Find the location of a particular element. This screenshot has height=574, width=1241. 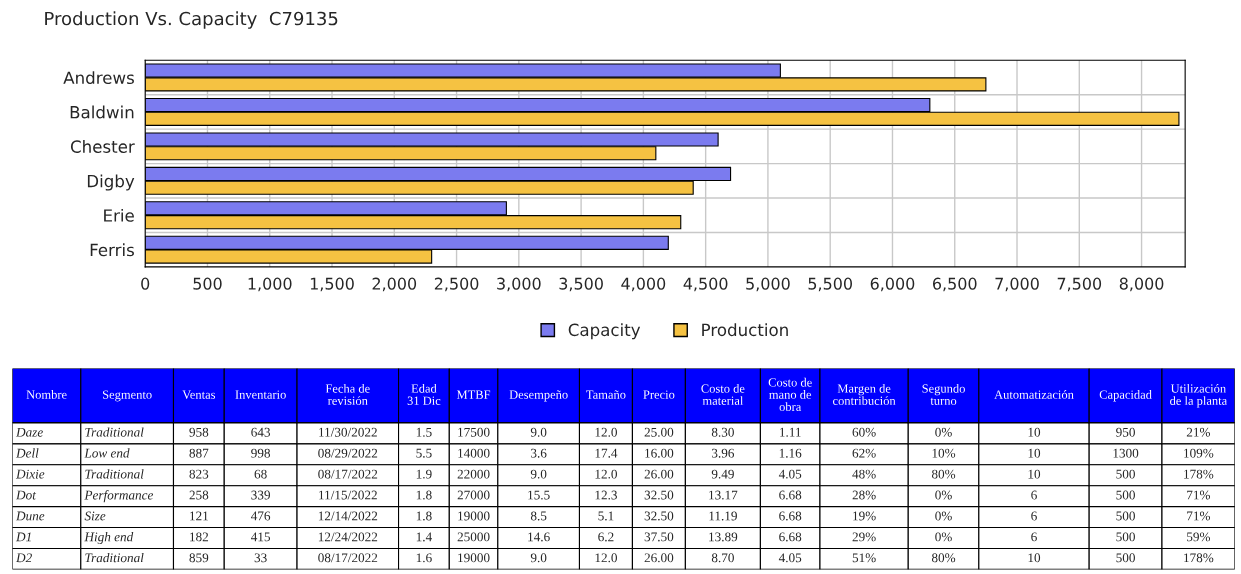

text: 17.4 is located at coordinates (606, 453).